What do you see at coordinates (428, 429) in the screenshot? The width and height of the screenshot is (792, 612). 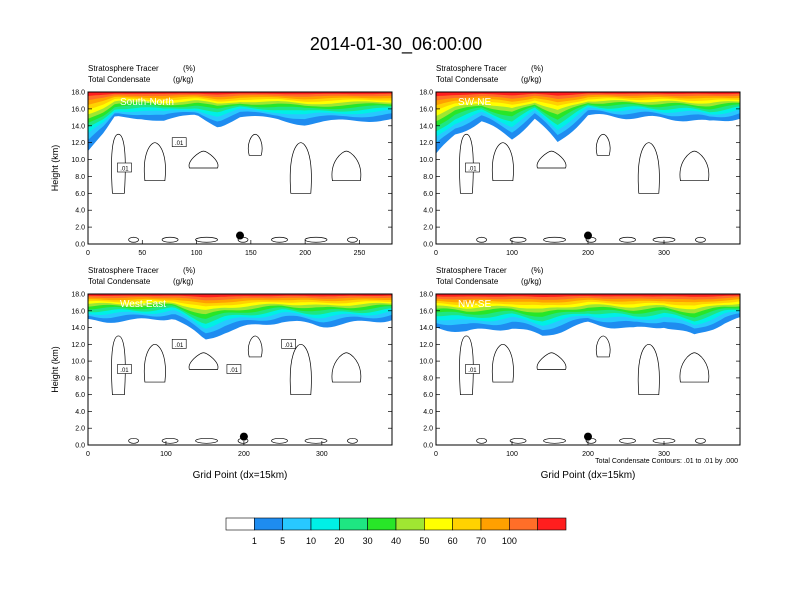 I see `y-tick-label: 2.0` at bounding box center [428, 429].